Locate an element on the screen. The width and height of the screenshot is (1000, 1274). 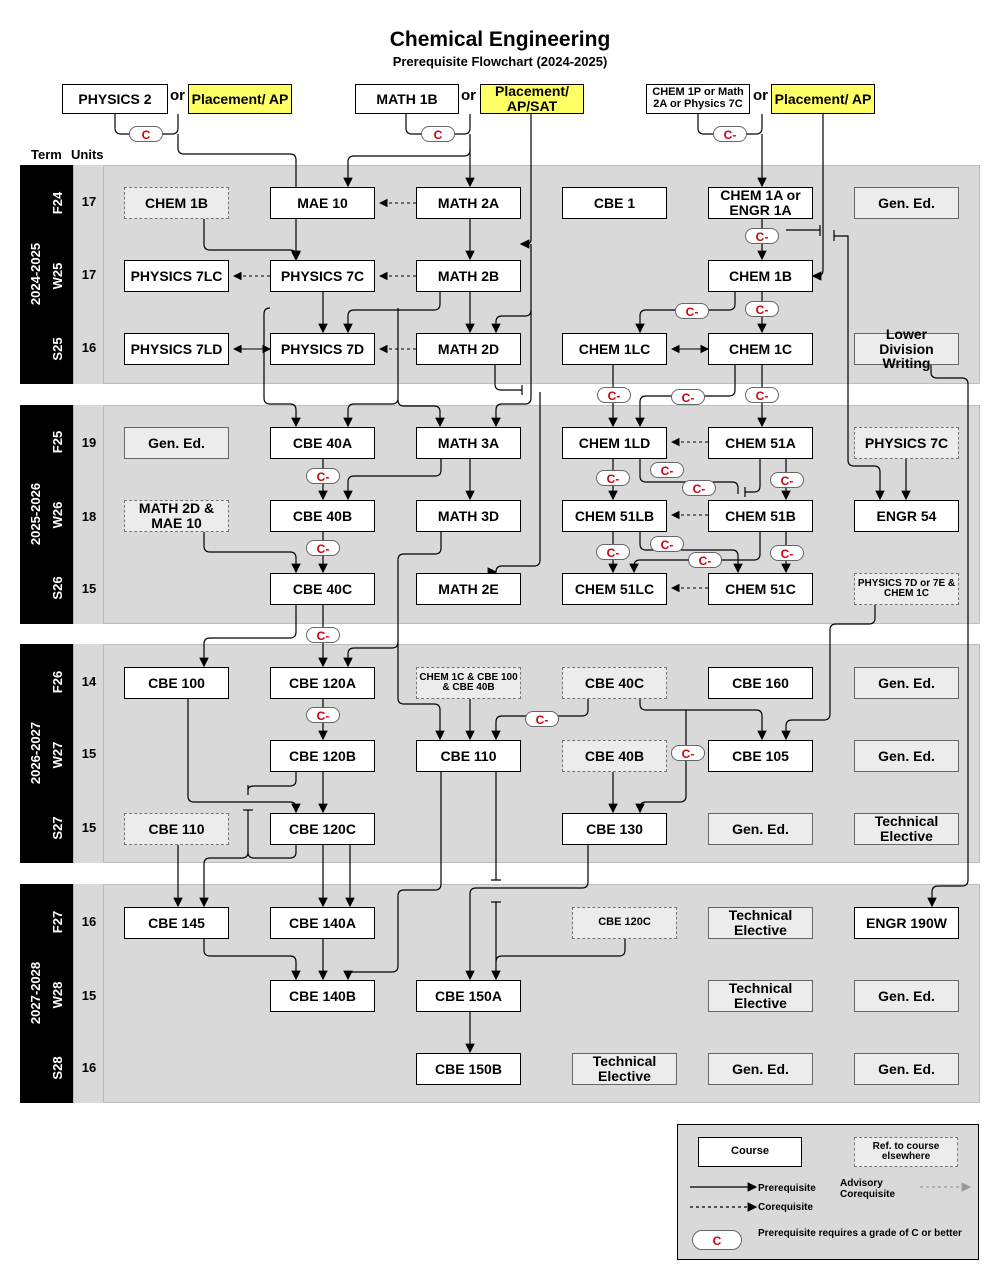
course-engr-54: ENGR 54 is located at coordinates (906, 516).